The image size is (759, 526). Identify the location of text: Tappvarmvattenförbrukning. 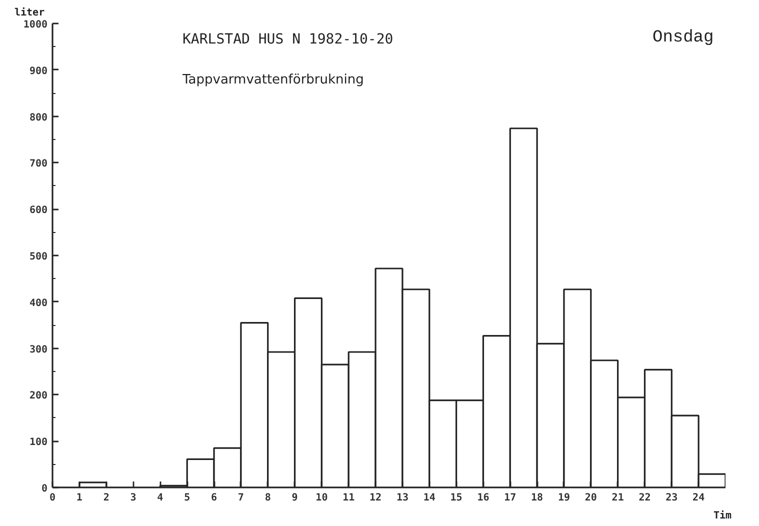
(273, 80).